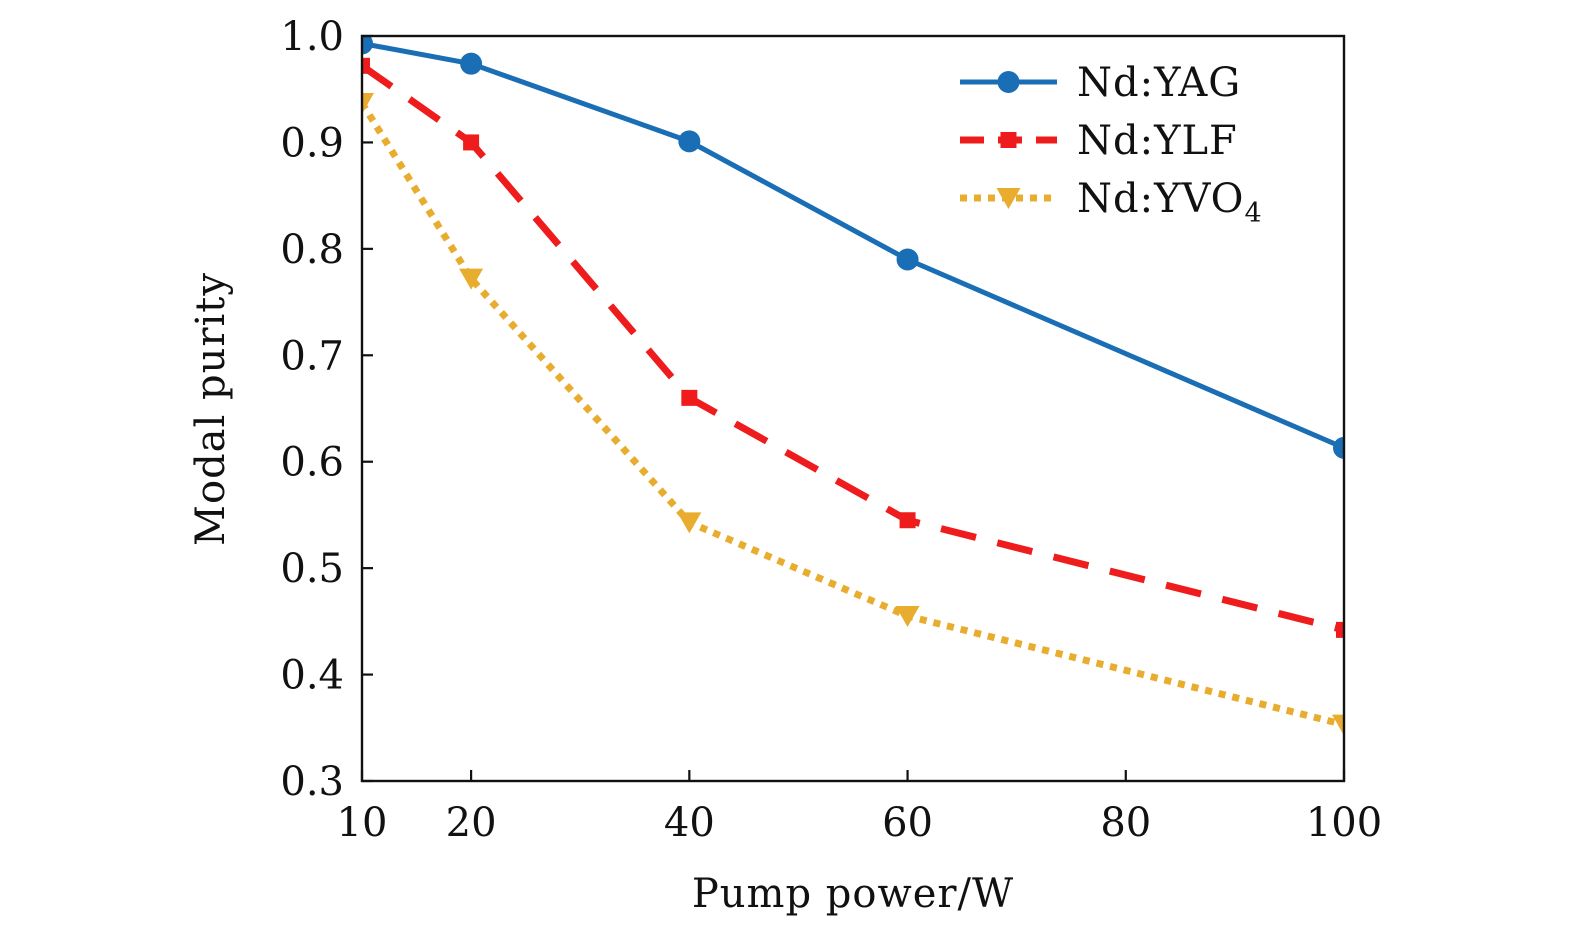  I want to click on y-tick-label: 0.7, so click(312, 356).